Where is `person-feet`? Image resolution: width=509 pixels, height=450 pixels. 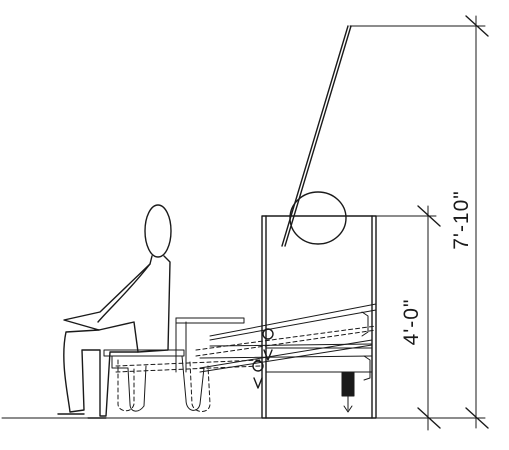
person-feet is located at coordinates (82, 416).